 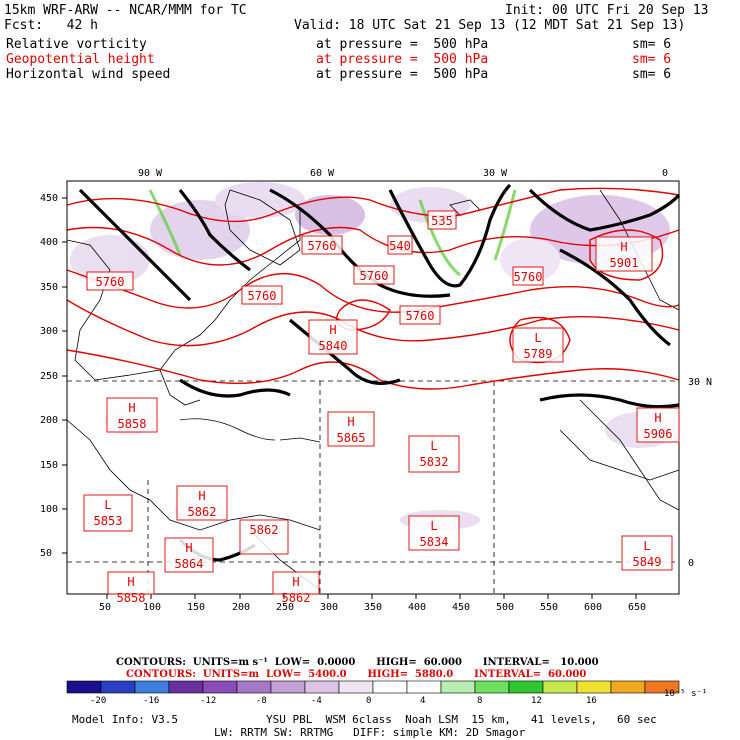 I want to click on lat-label-0: 0, so click(x=691, y=563).